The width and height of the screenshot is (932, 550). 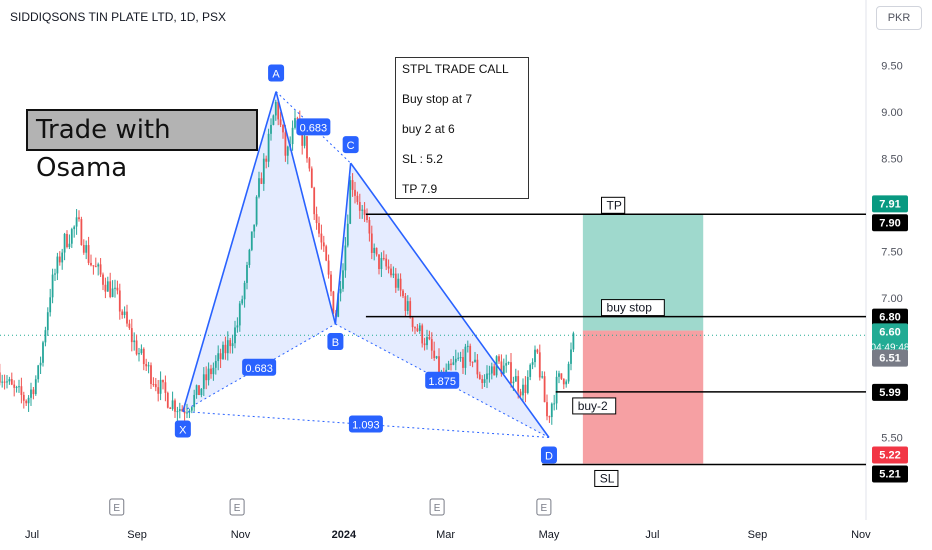 I want to click on level-label-box, so click(x=606, y=478).